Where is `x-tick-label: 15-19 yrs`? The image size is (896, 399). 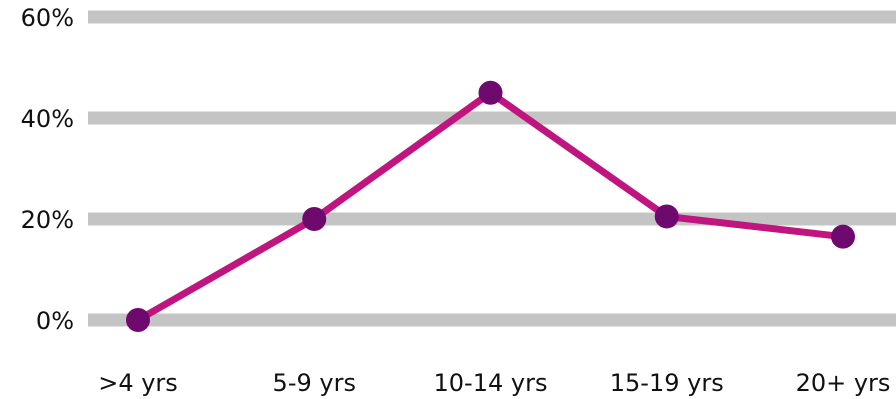 x-tick-label: 15-19 yrs is located at coordinates (667, 383).